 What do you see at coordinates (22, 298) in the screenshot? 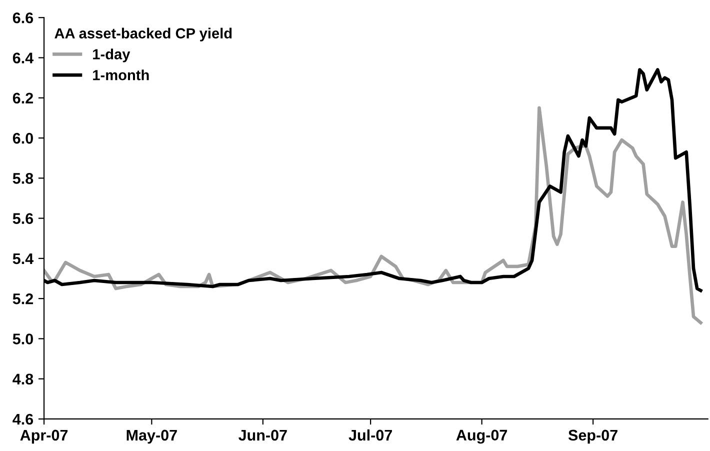
I see `y-tick-label: 5.2` at bounding box center [22, 298].